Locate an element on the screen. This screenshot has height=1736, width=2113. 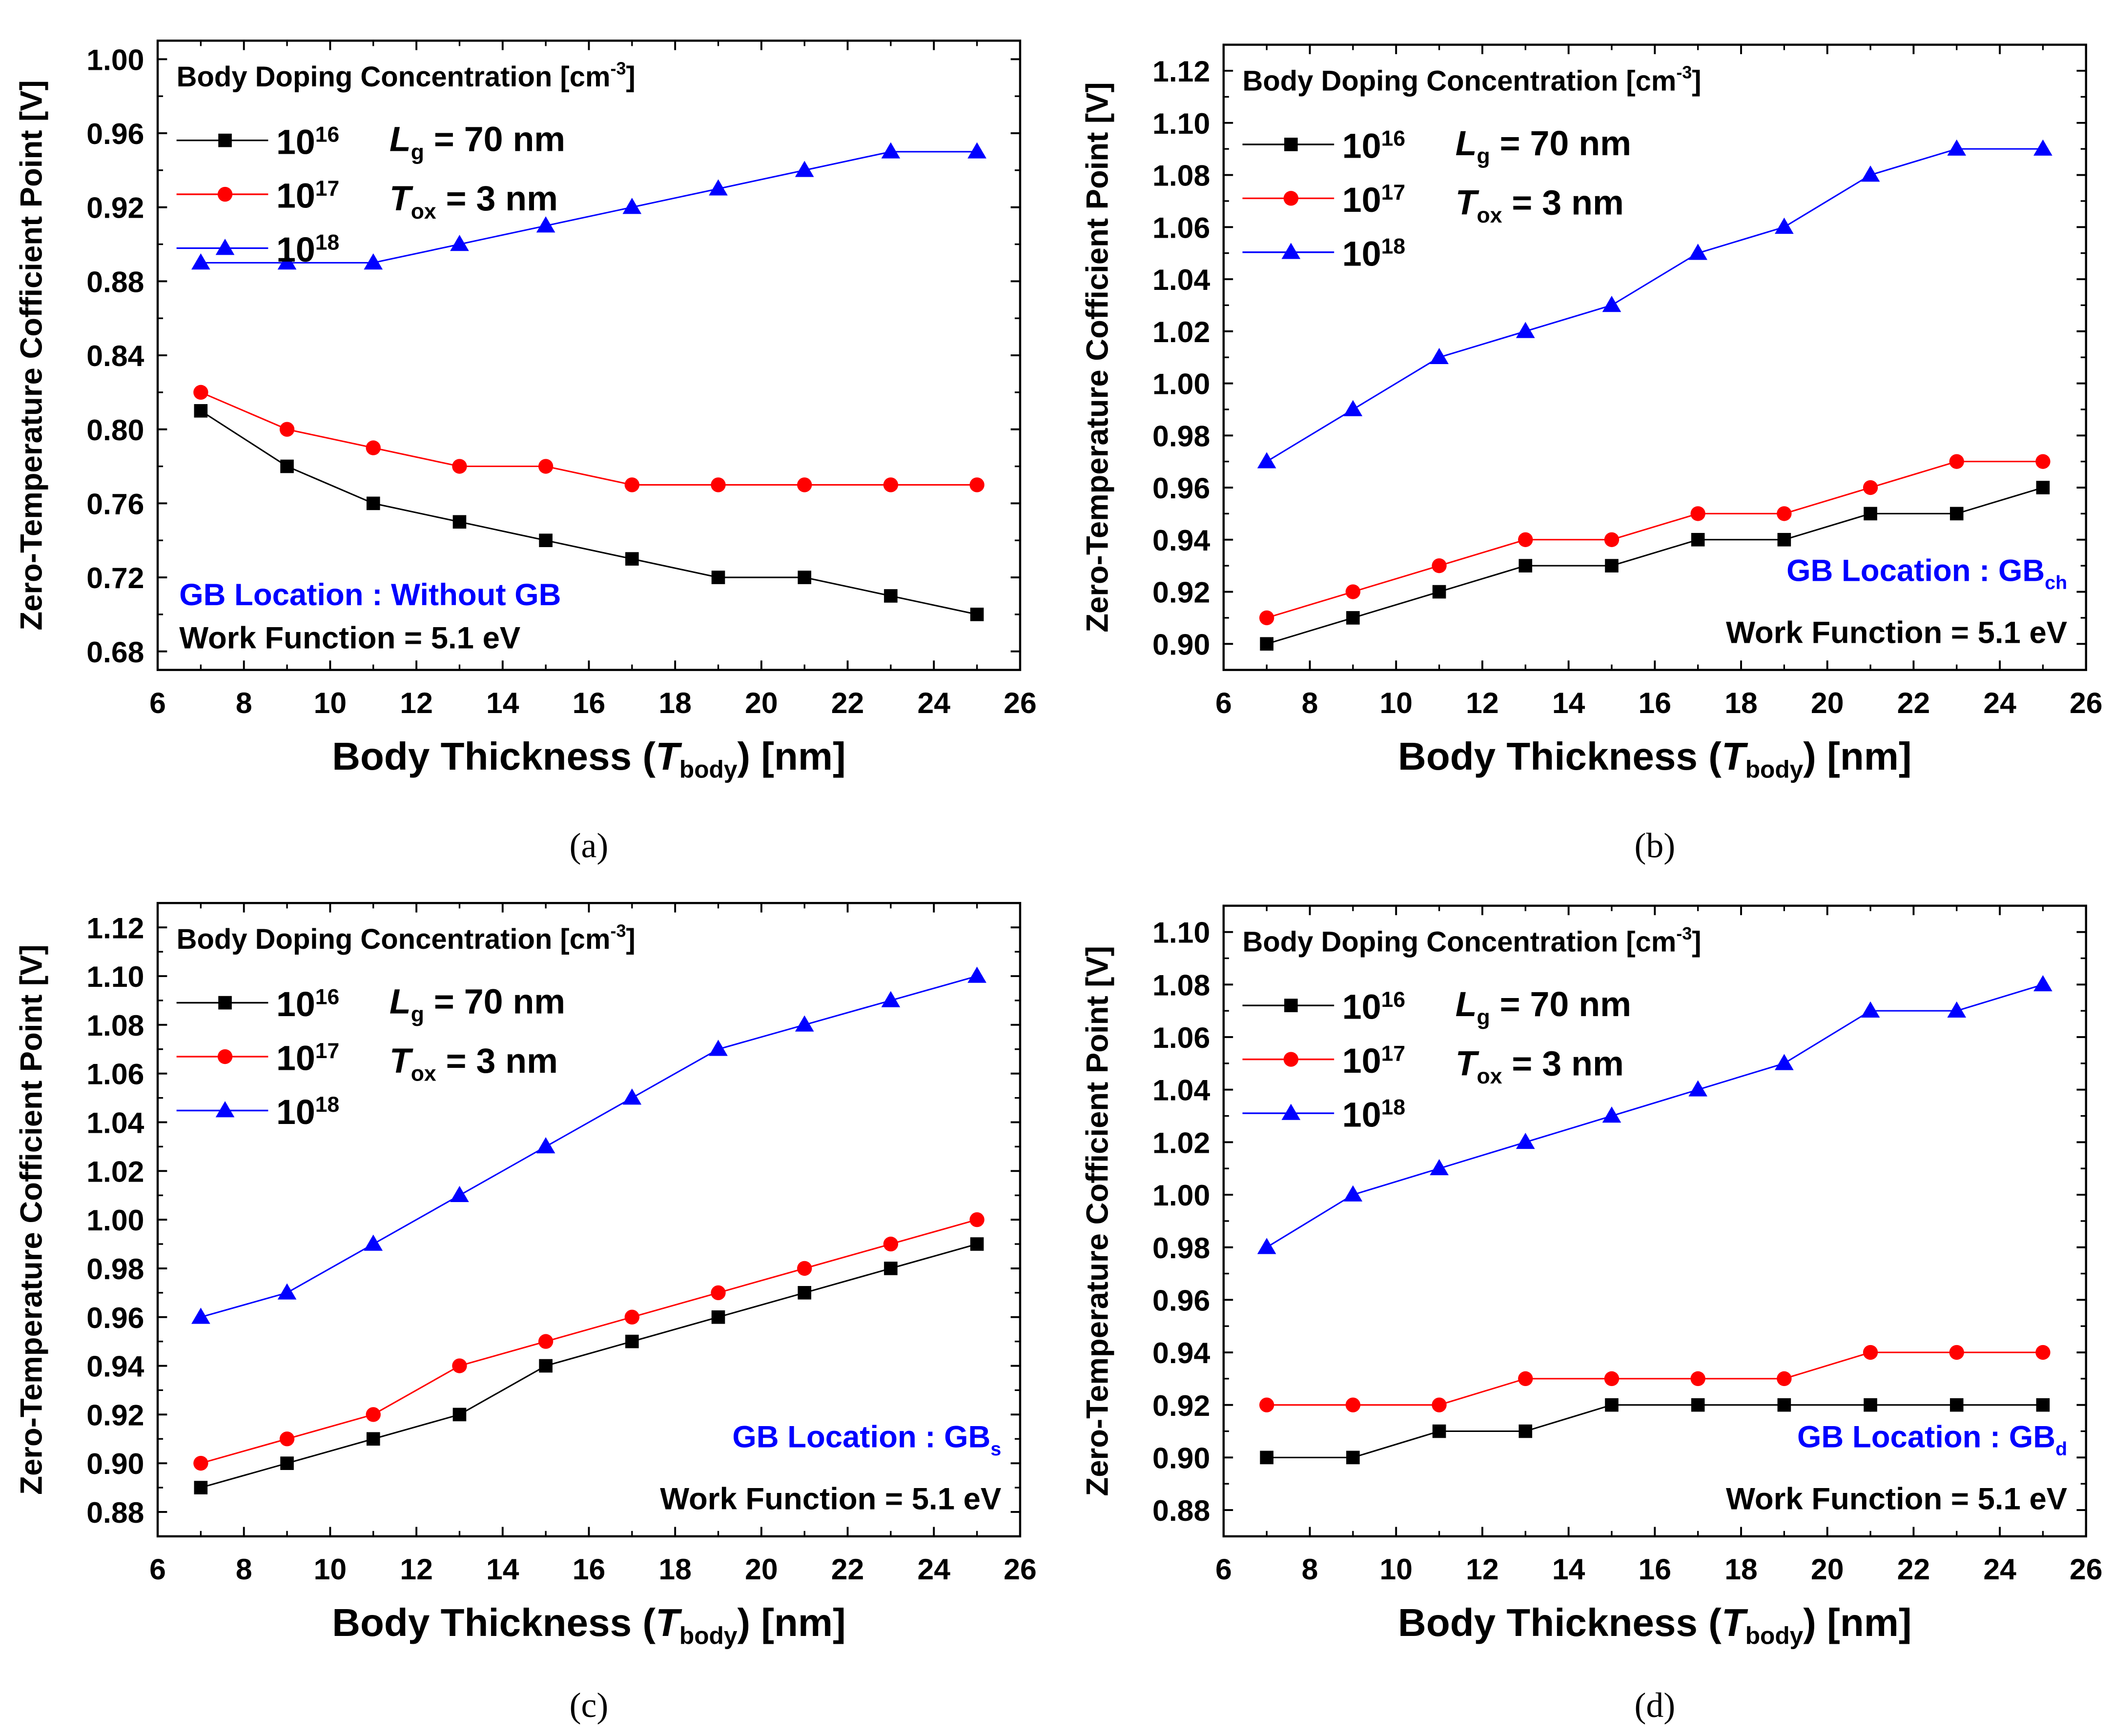
x-tick-label-part: 24 is located at coordinates (1999, 702).